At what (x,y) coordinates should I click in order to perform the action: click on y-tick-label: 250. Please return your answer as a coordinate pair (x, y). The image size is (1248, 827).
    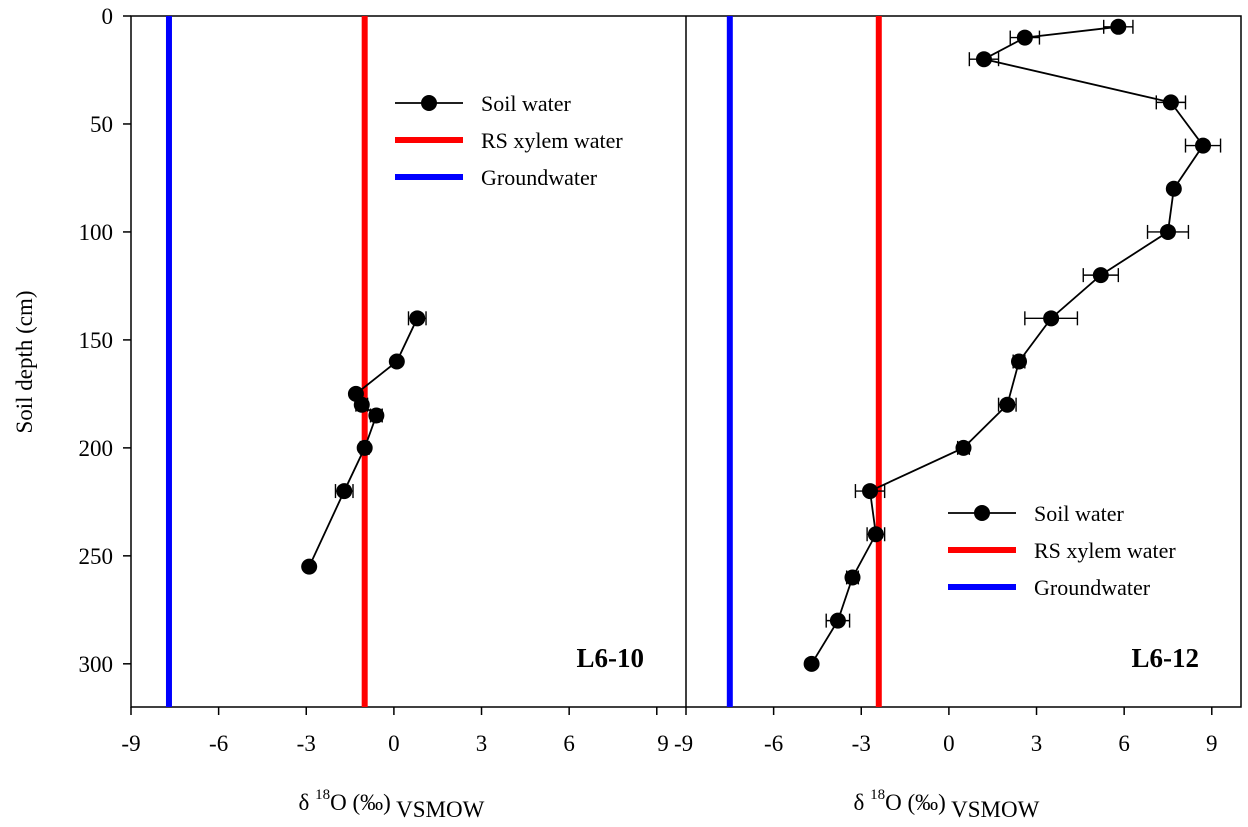
    Looking at the image, I should click on (96, 556).